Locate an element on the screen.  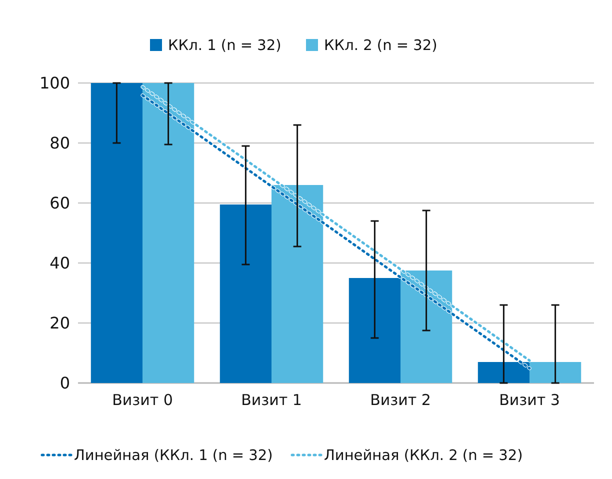
x-tick-label: Визит 2 is located at coordinates (400, 400).